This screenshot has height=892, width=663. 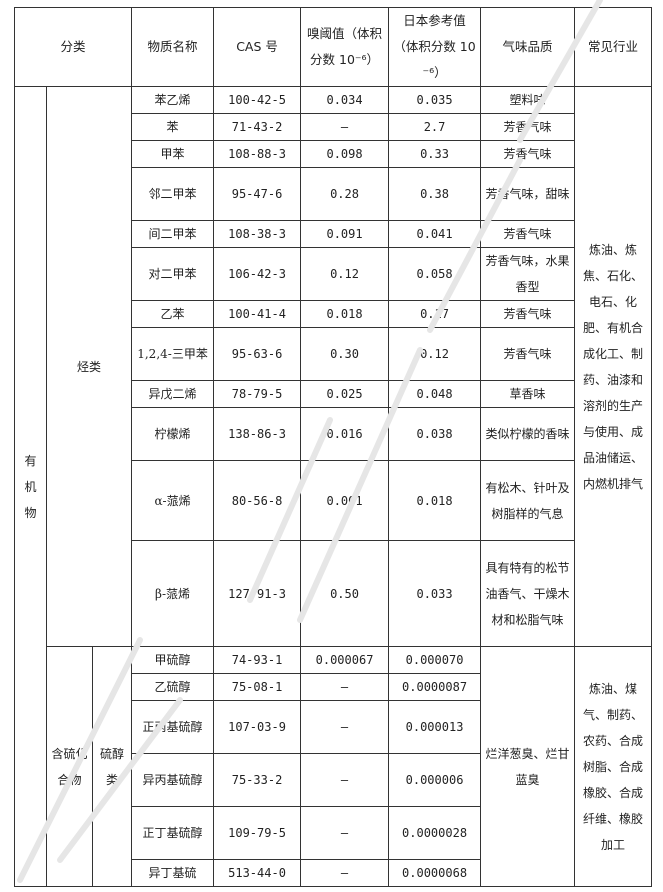 I want to click on substance-name: 1,2,4-三甲苯, so click(x=173, y=354).